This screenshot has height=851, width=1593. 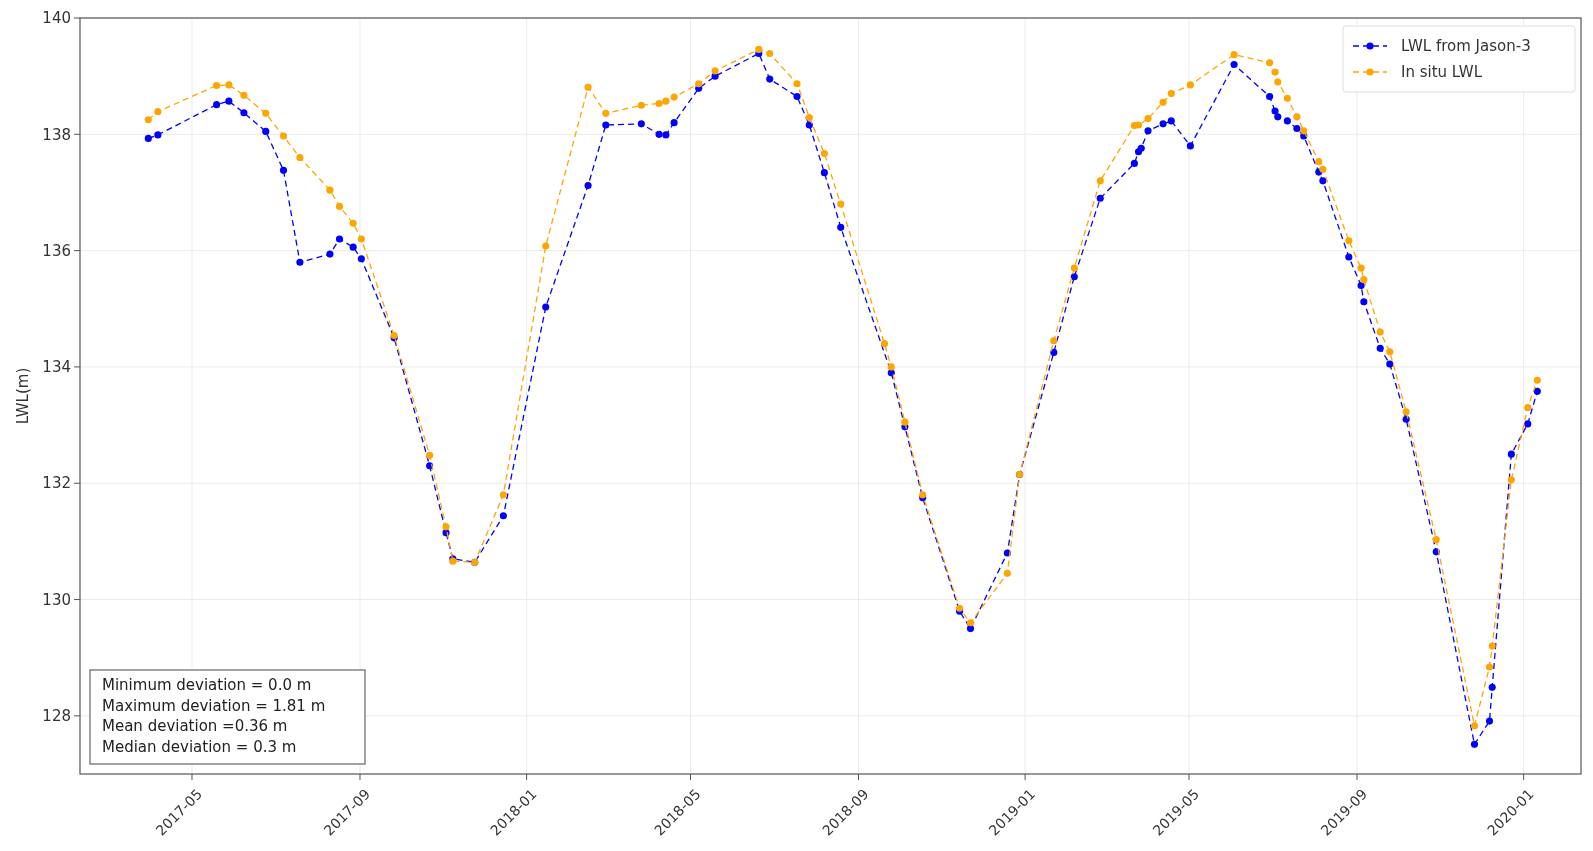 I want to click on y-tick-label: 132, so click(x=56, y=483).